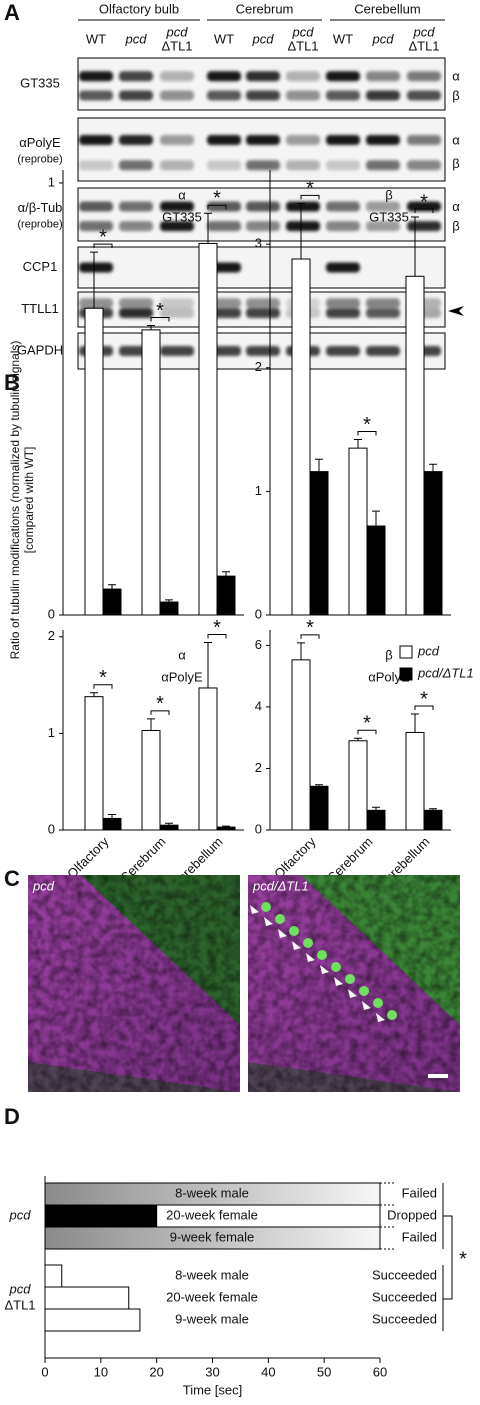  What do you see at coordinates (96, 38) in the screenshot?
I see `lane-label: WT` at bounding box center [96, 38].